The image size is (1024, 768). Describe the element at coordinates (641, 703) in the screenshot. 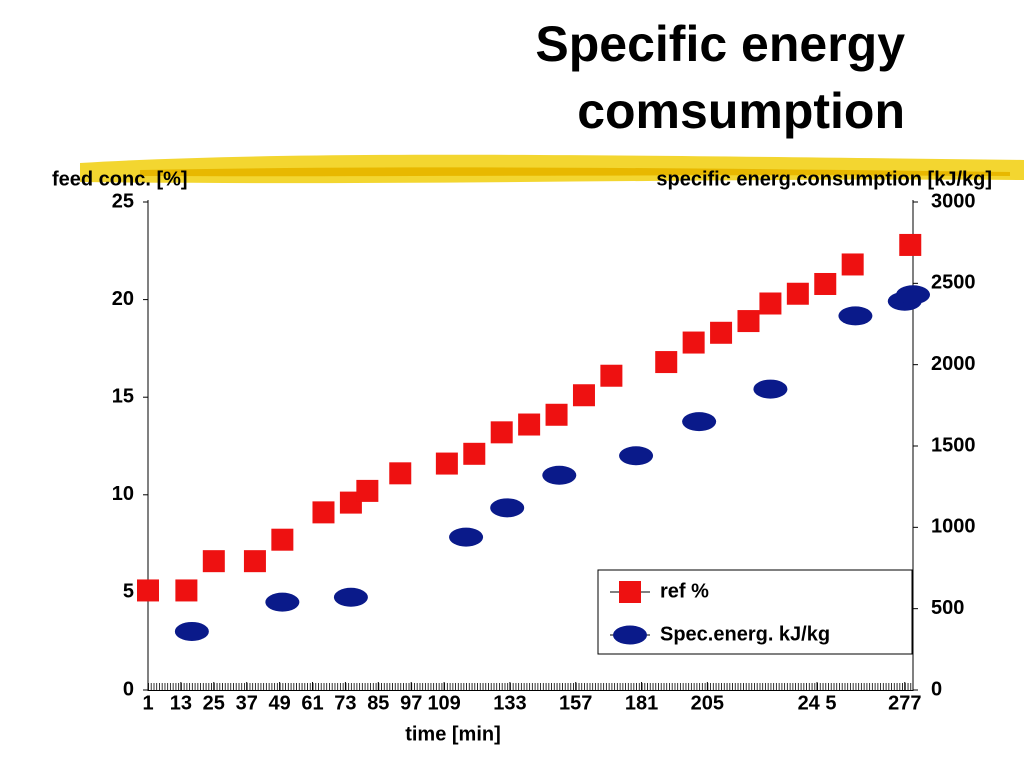

I see `x-tick-label: 181` at that location.